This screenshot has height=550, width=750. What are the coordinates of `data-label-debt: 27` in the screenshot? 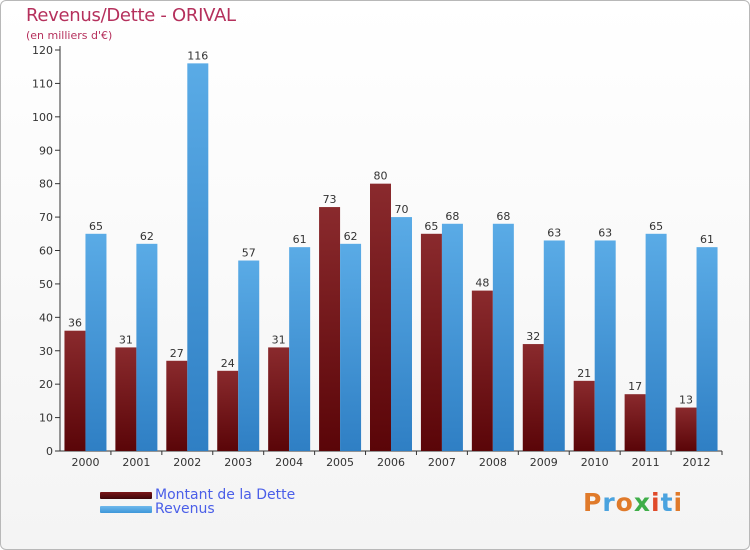 It's located at (177, 353).